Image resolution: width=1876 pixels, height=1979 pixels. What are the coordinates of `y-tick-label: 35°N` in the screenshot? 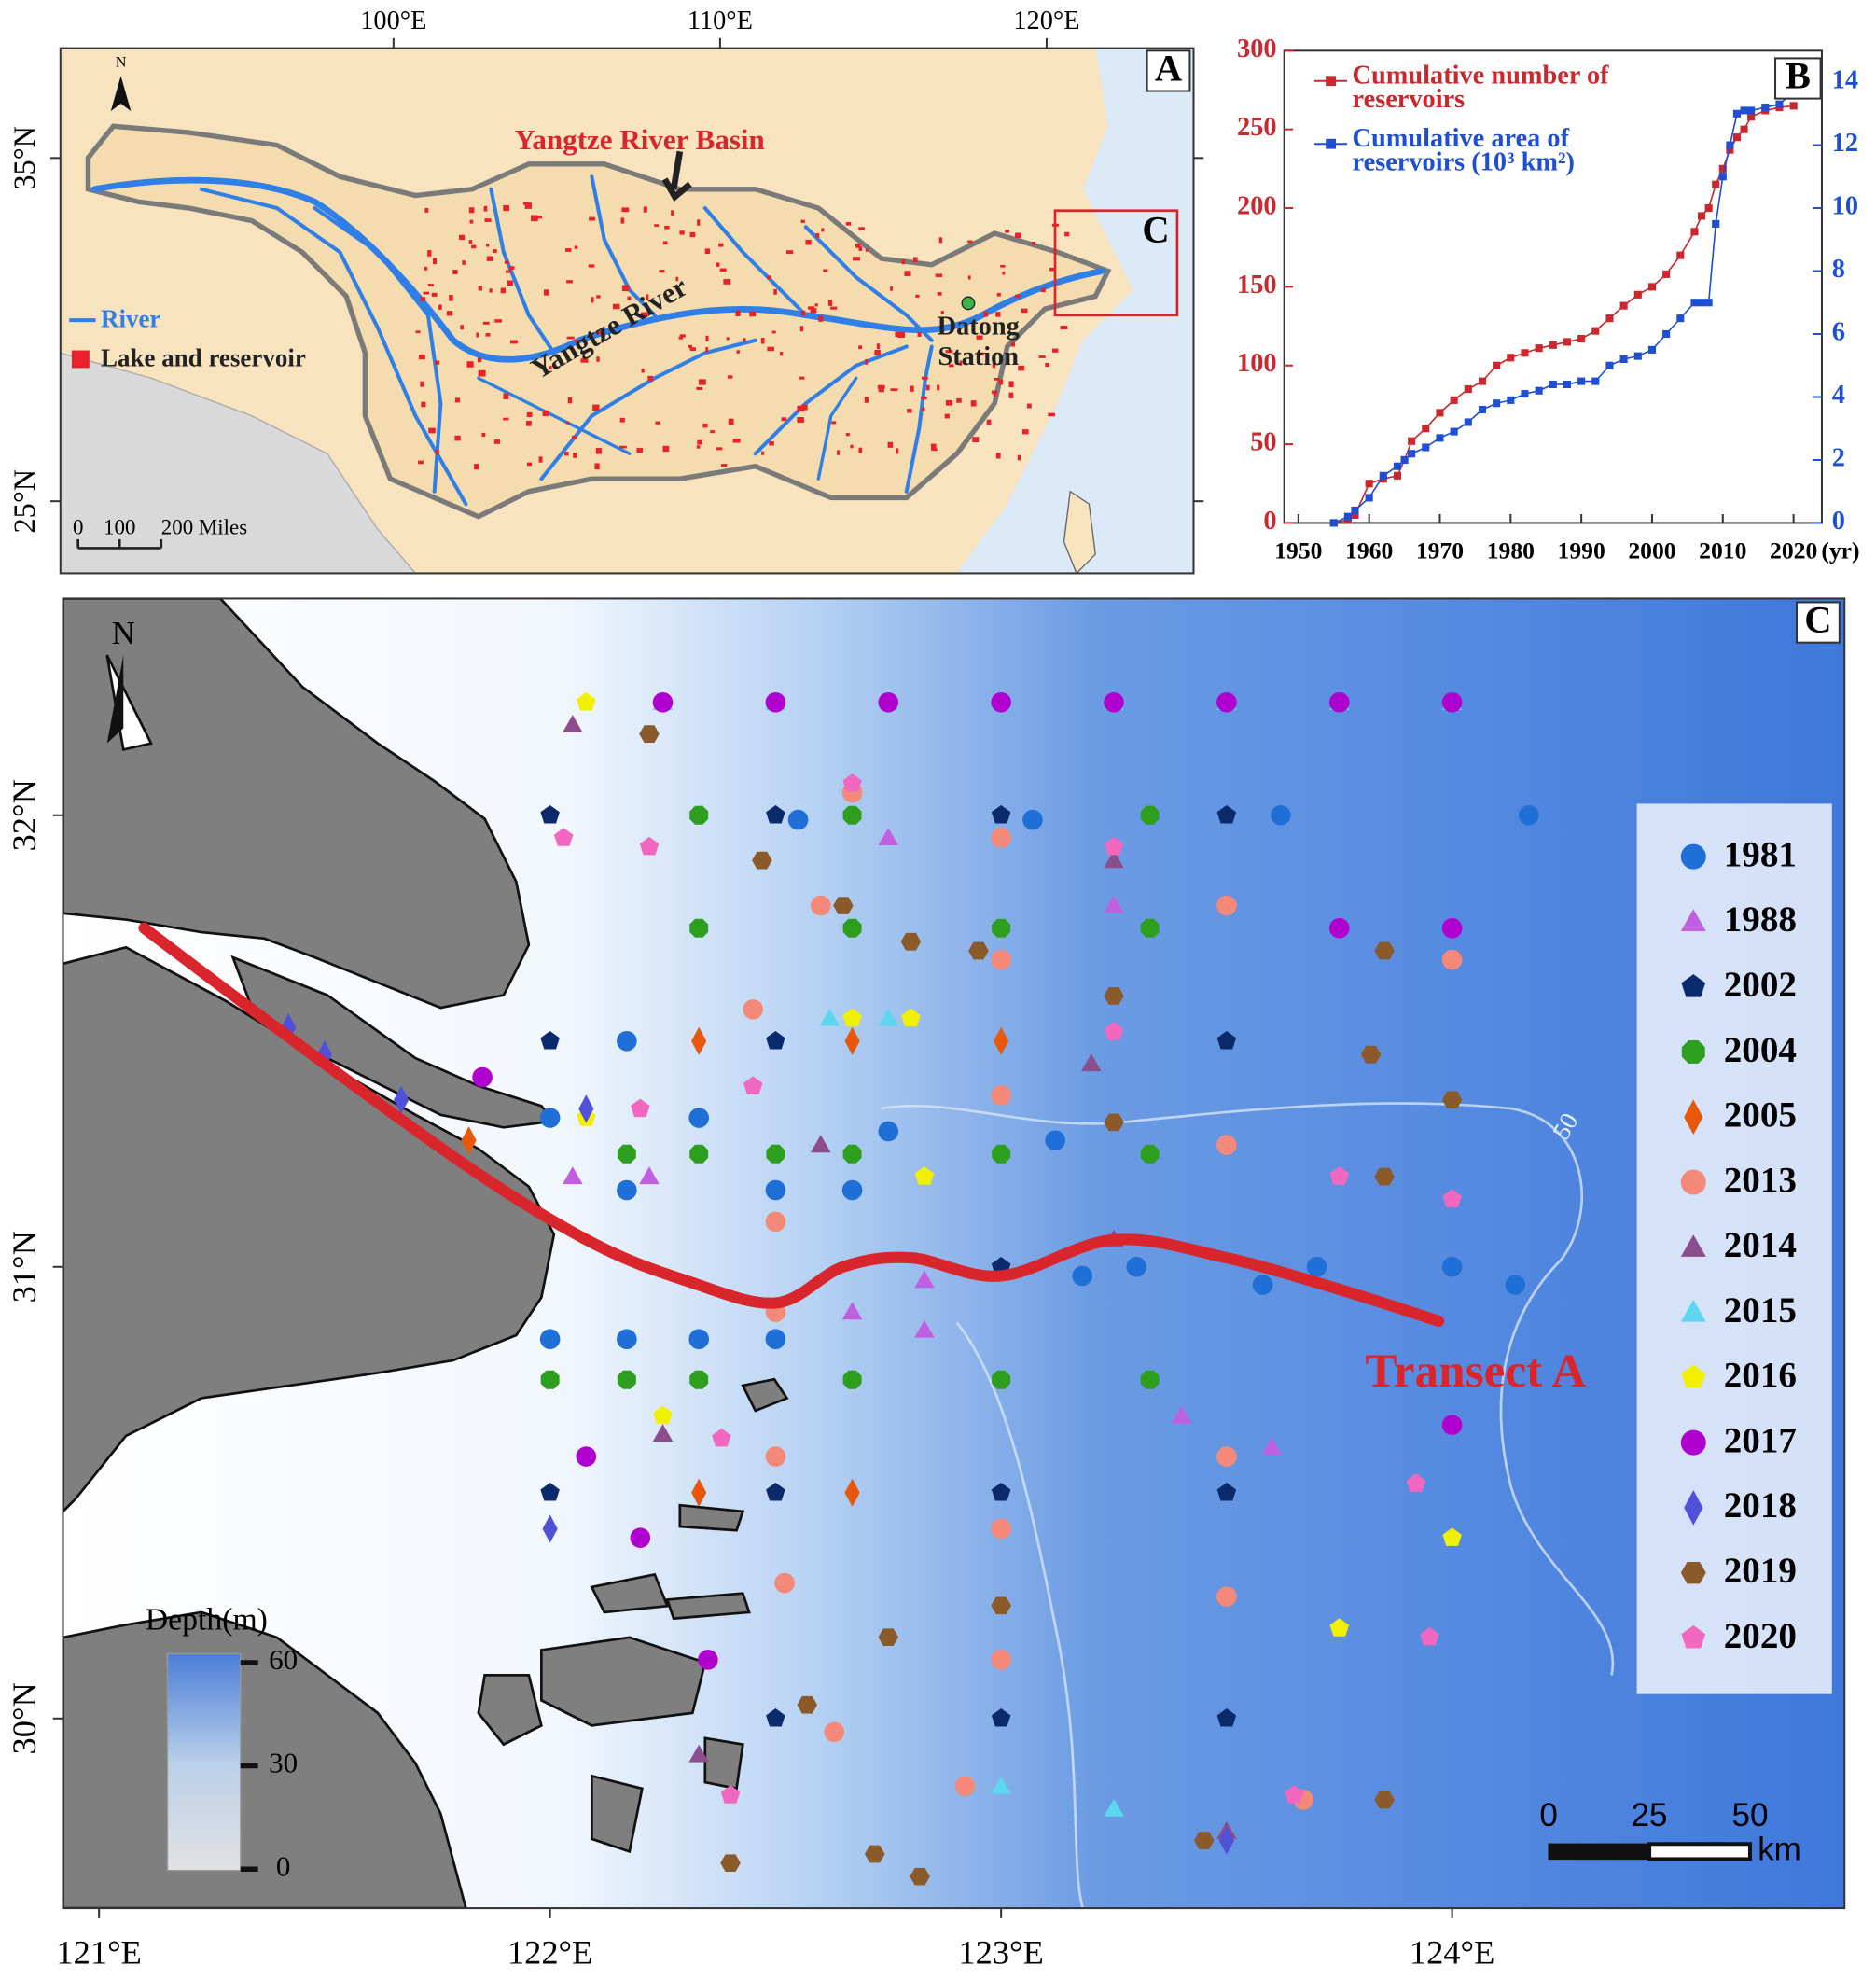 It's located at (25, 158).